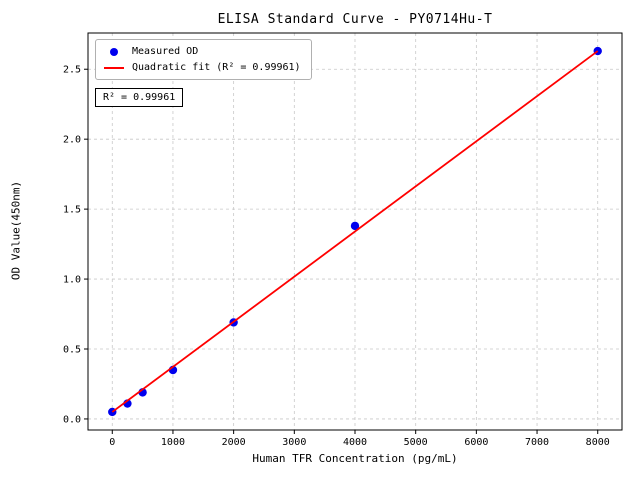 This screenshot has height=480, width=640. What do you see at coordinates (216, 67) in the screenshot?
I see `legend-label-fit: Quadratic fit (R² = 0.99961)` at bounding box center [216, 67].